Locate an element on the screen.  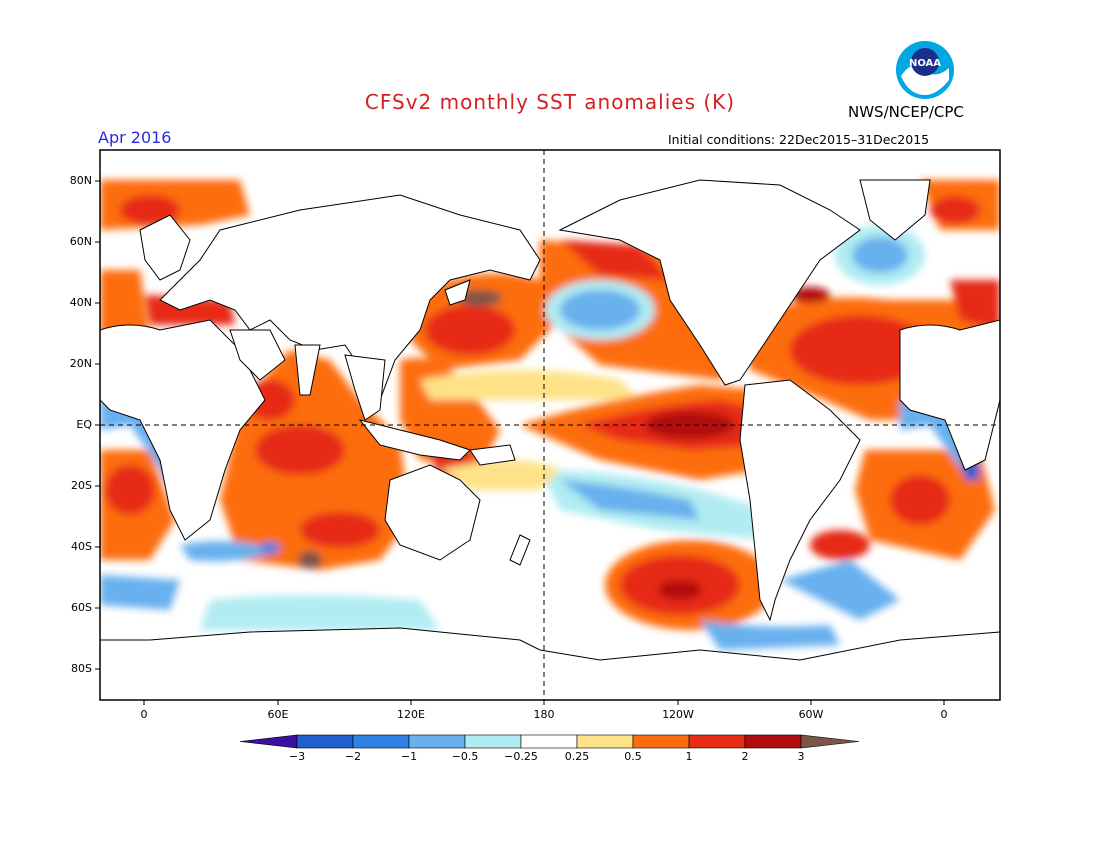
valid-month: Apr 2016 is located at coordinates (135, 137).